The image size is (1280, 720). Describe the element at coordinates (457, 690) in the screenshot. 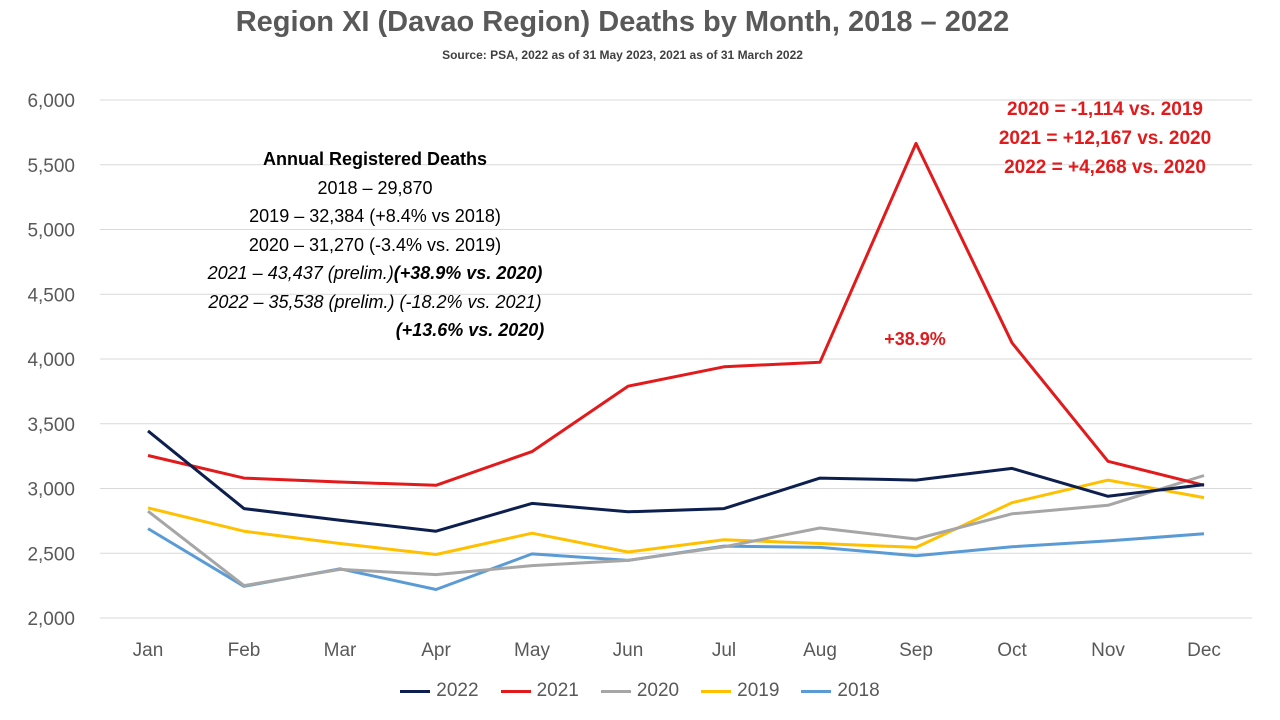

I see `legend-label: 2022` at that location.